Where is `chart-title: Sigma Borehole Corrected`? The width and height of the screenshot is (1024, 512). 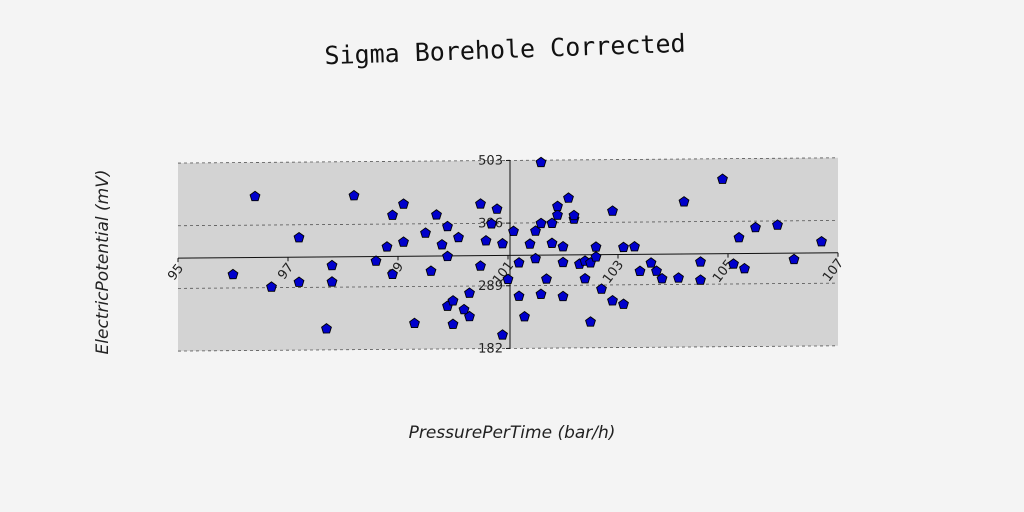 chart-title: Sigma Borehole Corrected is located at coordinates (505, 50).